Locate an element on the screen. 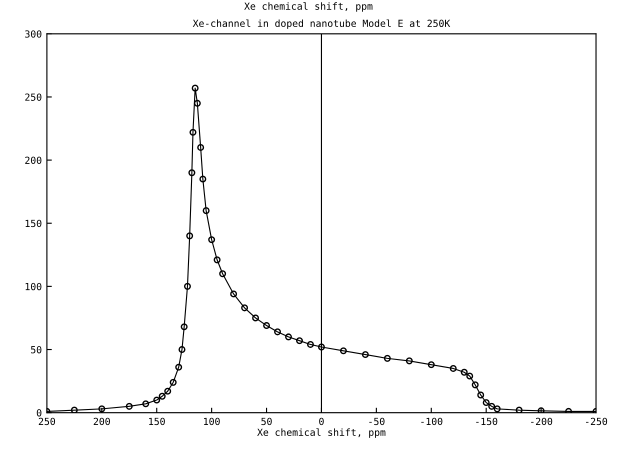 The width and height of the screenshot is (617, 451). x-tick-label: -50 is located at coordinates (377, 422).